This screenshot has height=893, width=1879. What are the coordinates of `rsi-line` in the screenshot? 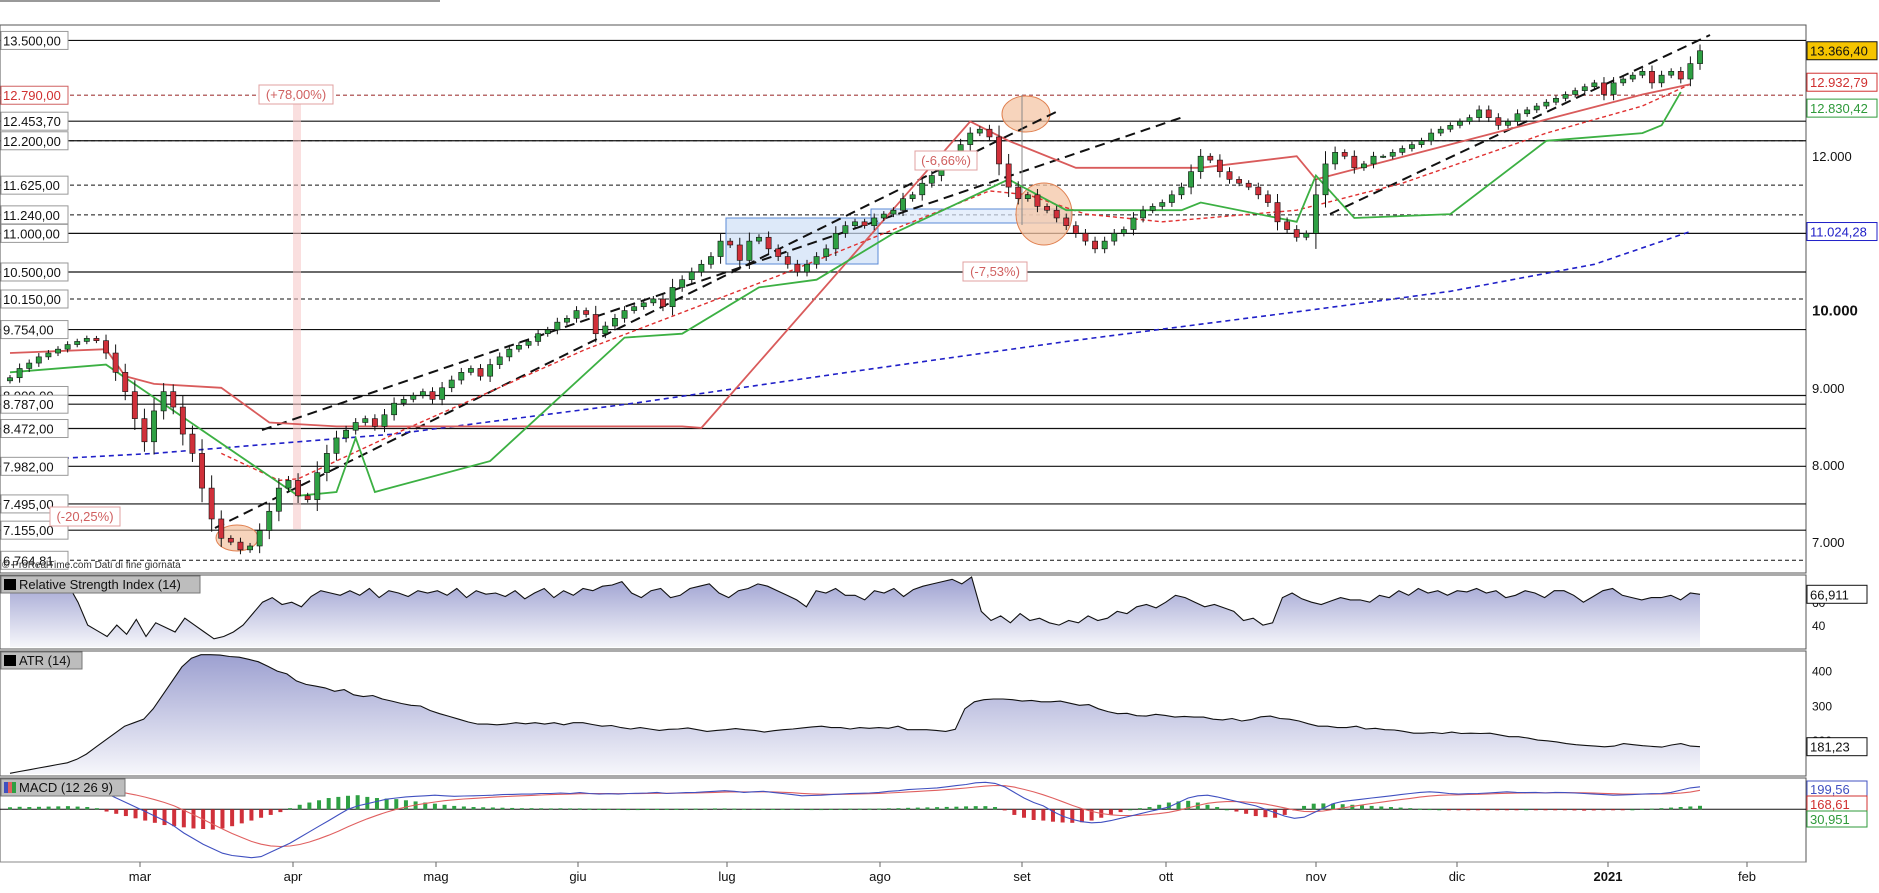 It's located at (855, 608).